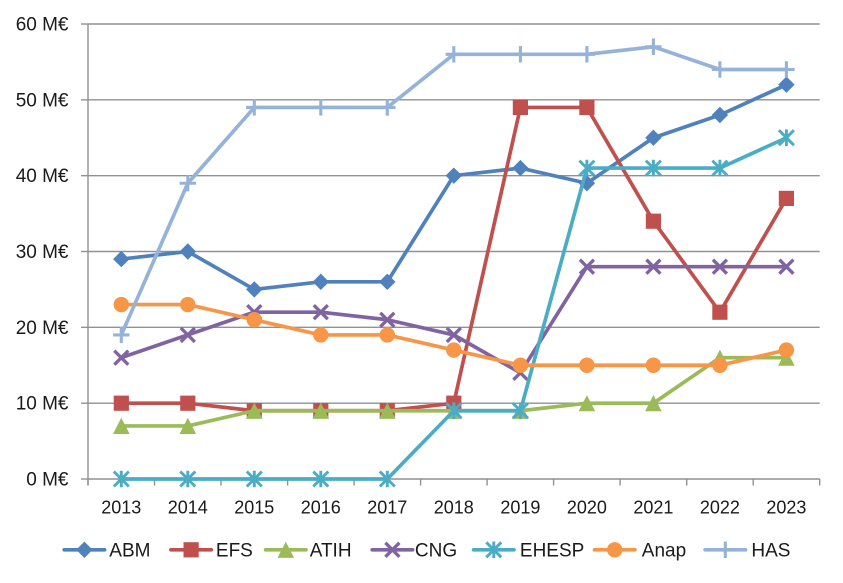 The width and height of the screenshot is (843, 583). What do you see at coordinates (42, 252) in the screenshot?
I see `svg-text: 30 M€` at bounding box center [42, 252].